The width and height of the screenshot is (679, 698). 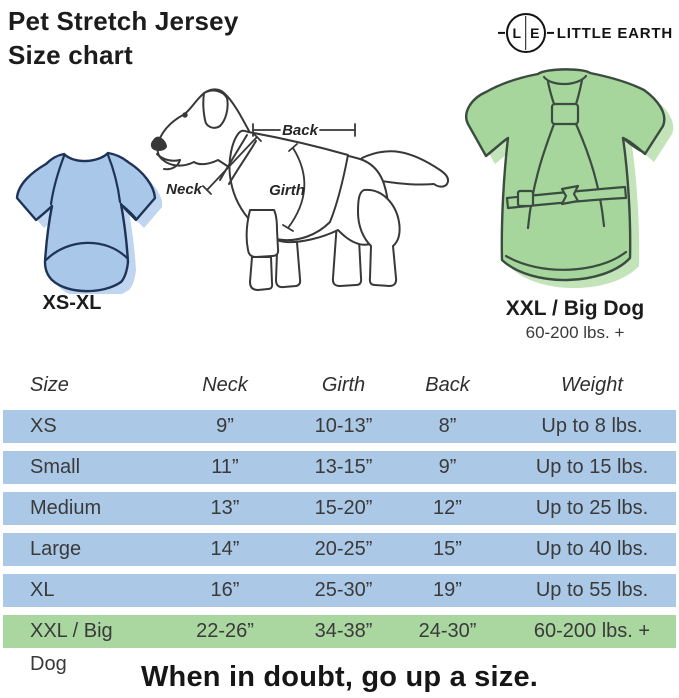 I want to click on cell-back: 9”, so click(x=447, y=467).